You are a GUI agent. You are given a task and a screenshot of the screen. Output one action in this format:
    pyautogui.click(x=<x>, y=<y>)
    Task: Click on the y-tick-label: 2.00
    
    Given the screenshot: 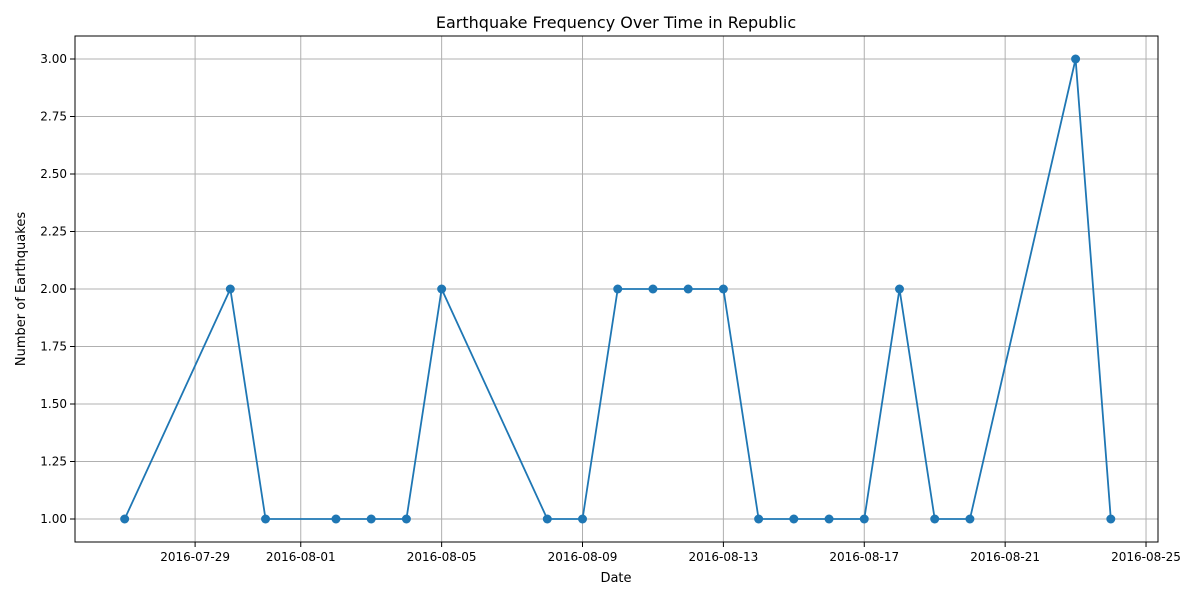 What is the action you would take?
    pyautogui.click(x=53, y=289)
    